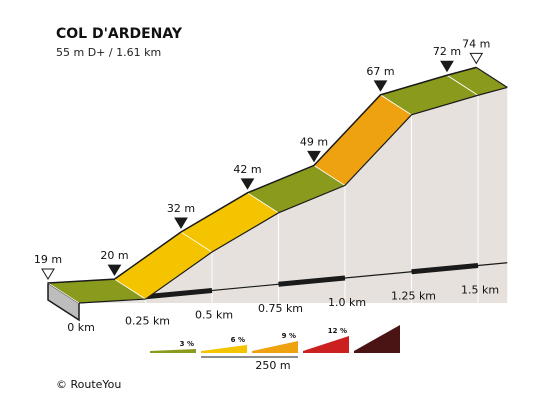 This screenshot has width=550, height=400. Describe the element at coordinates (476, 43) in the screenshot. I see `elevation-label: 74 m` at that location.